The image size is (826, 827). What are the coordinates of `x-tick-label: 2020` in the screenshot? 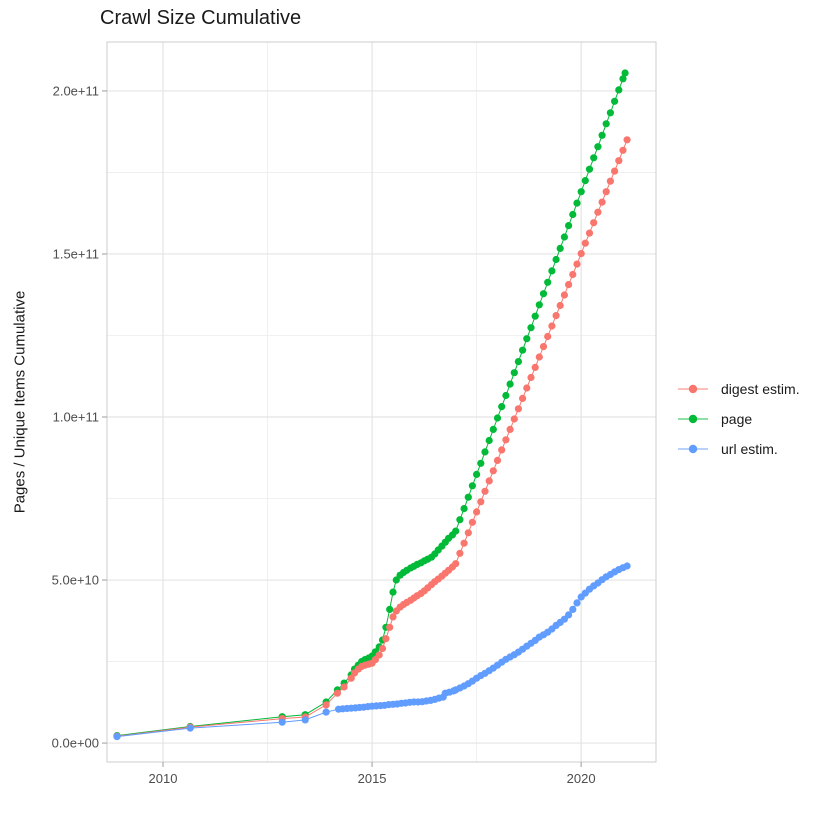 It's located at (581, 778).